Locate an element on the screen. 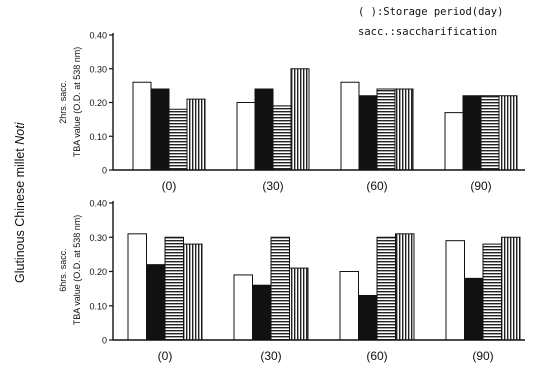  side-title: Glutinous Chinese millet Noti is located at coordinates (20, 202).